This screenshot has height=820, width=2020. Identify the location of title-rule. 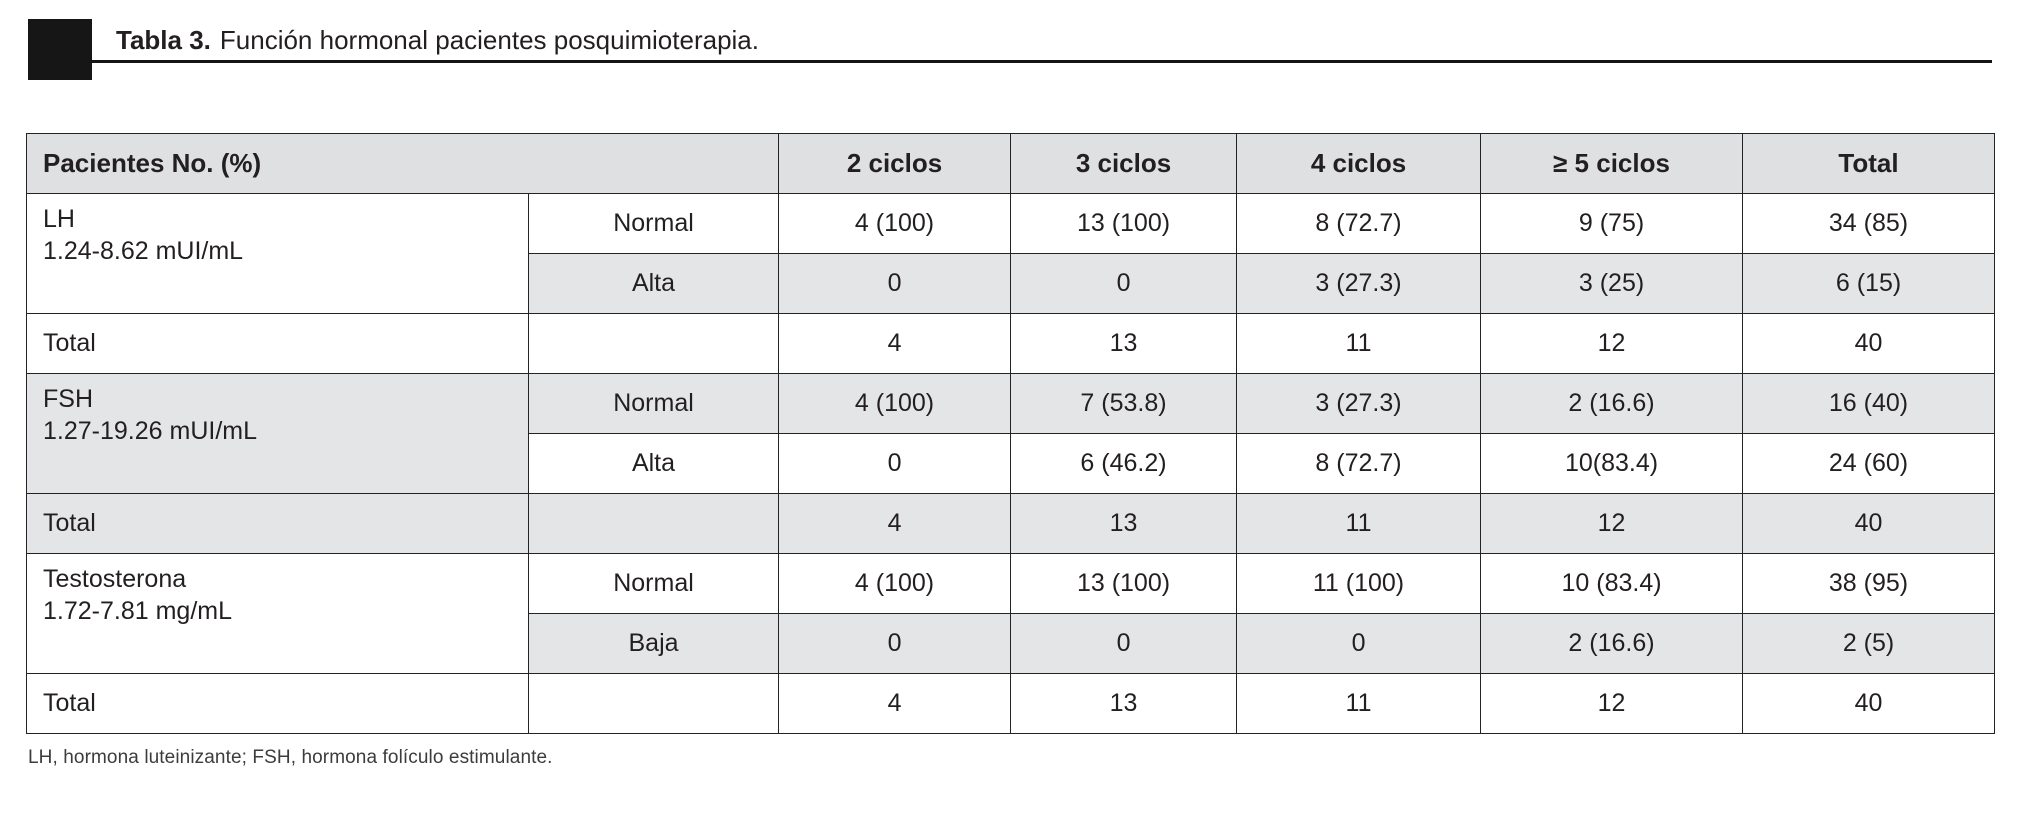
(1010, 61).